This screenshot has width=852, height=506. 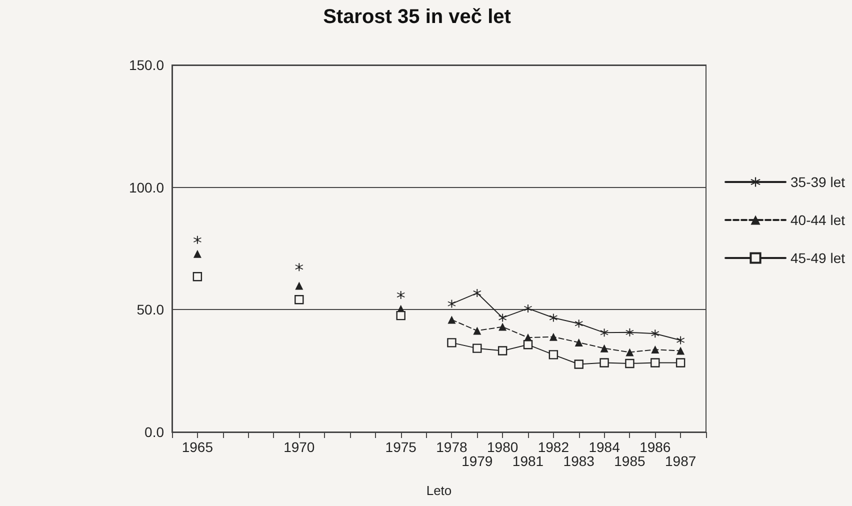 I want to click on x-tick-label: 1984, so click(x=604, y=447).